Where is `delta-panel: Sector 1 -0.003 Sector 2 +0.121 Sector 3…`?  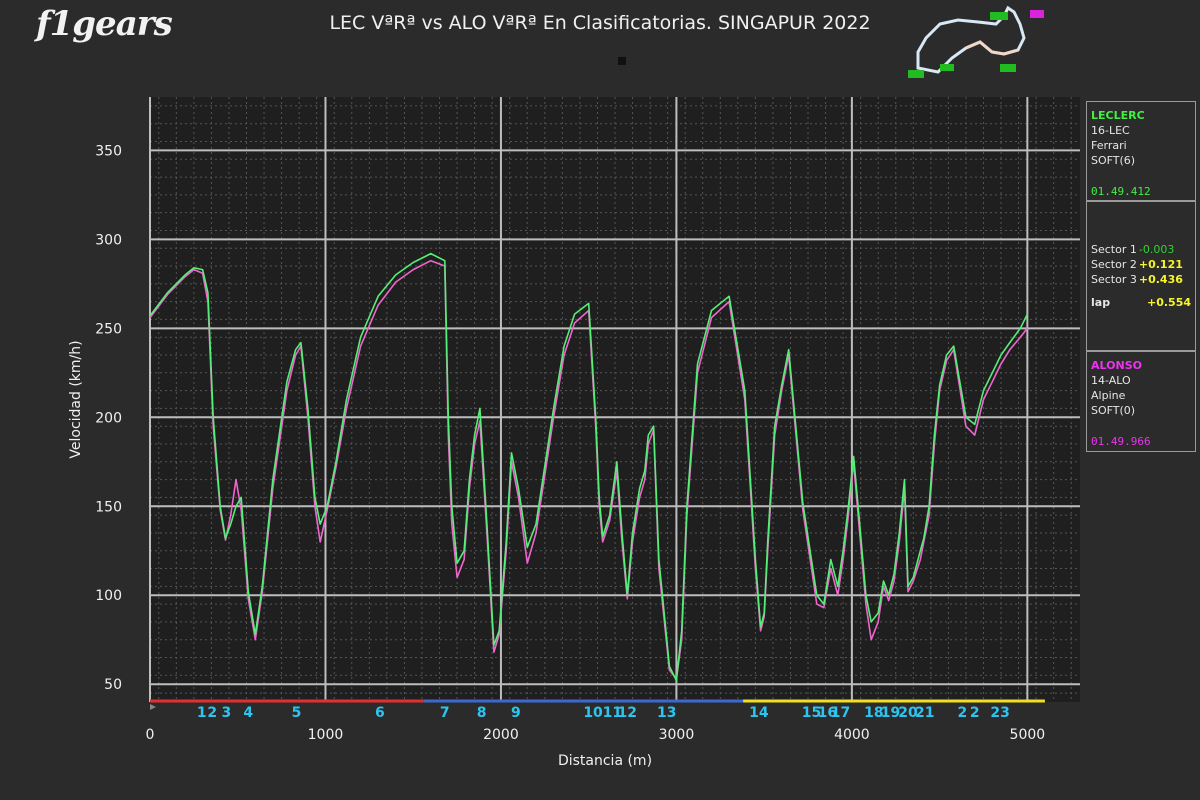
delta-panel: Sector 1 -0.003 Sector 2 +0.121 Sector 3… is located at coordinates (1141, 276).